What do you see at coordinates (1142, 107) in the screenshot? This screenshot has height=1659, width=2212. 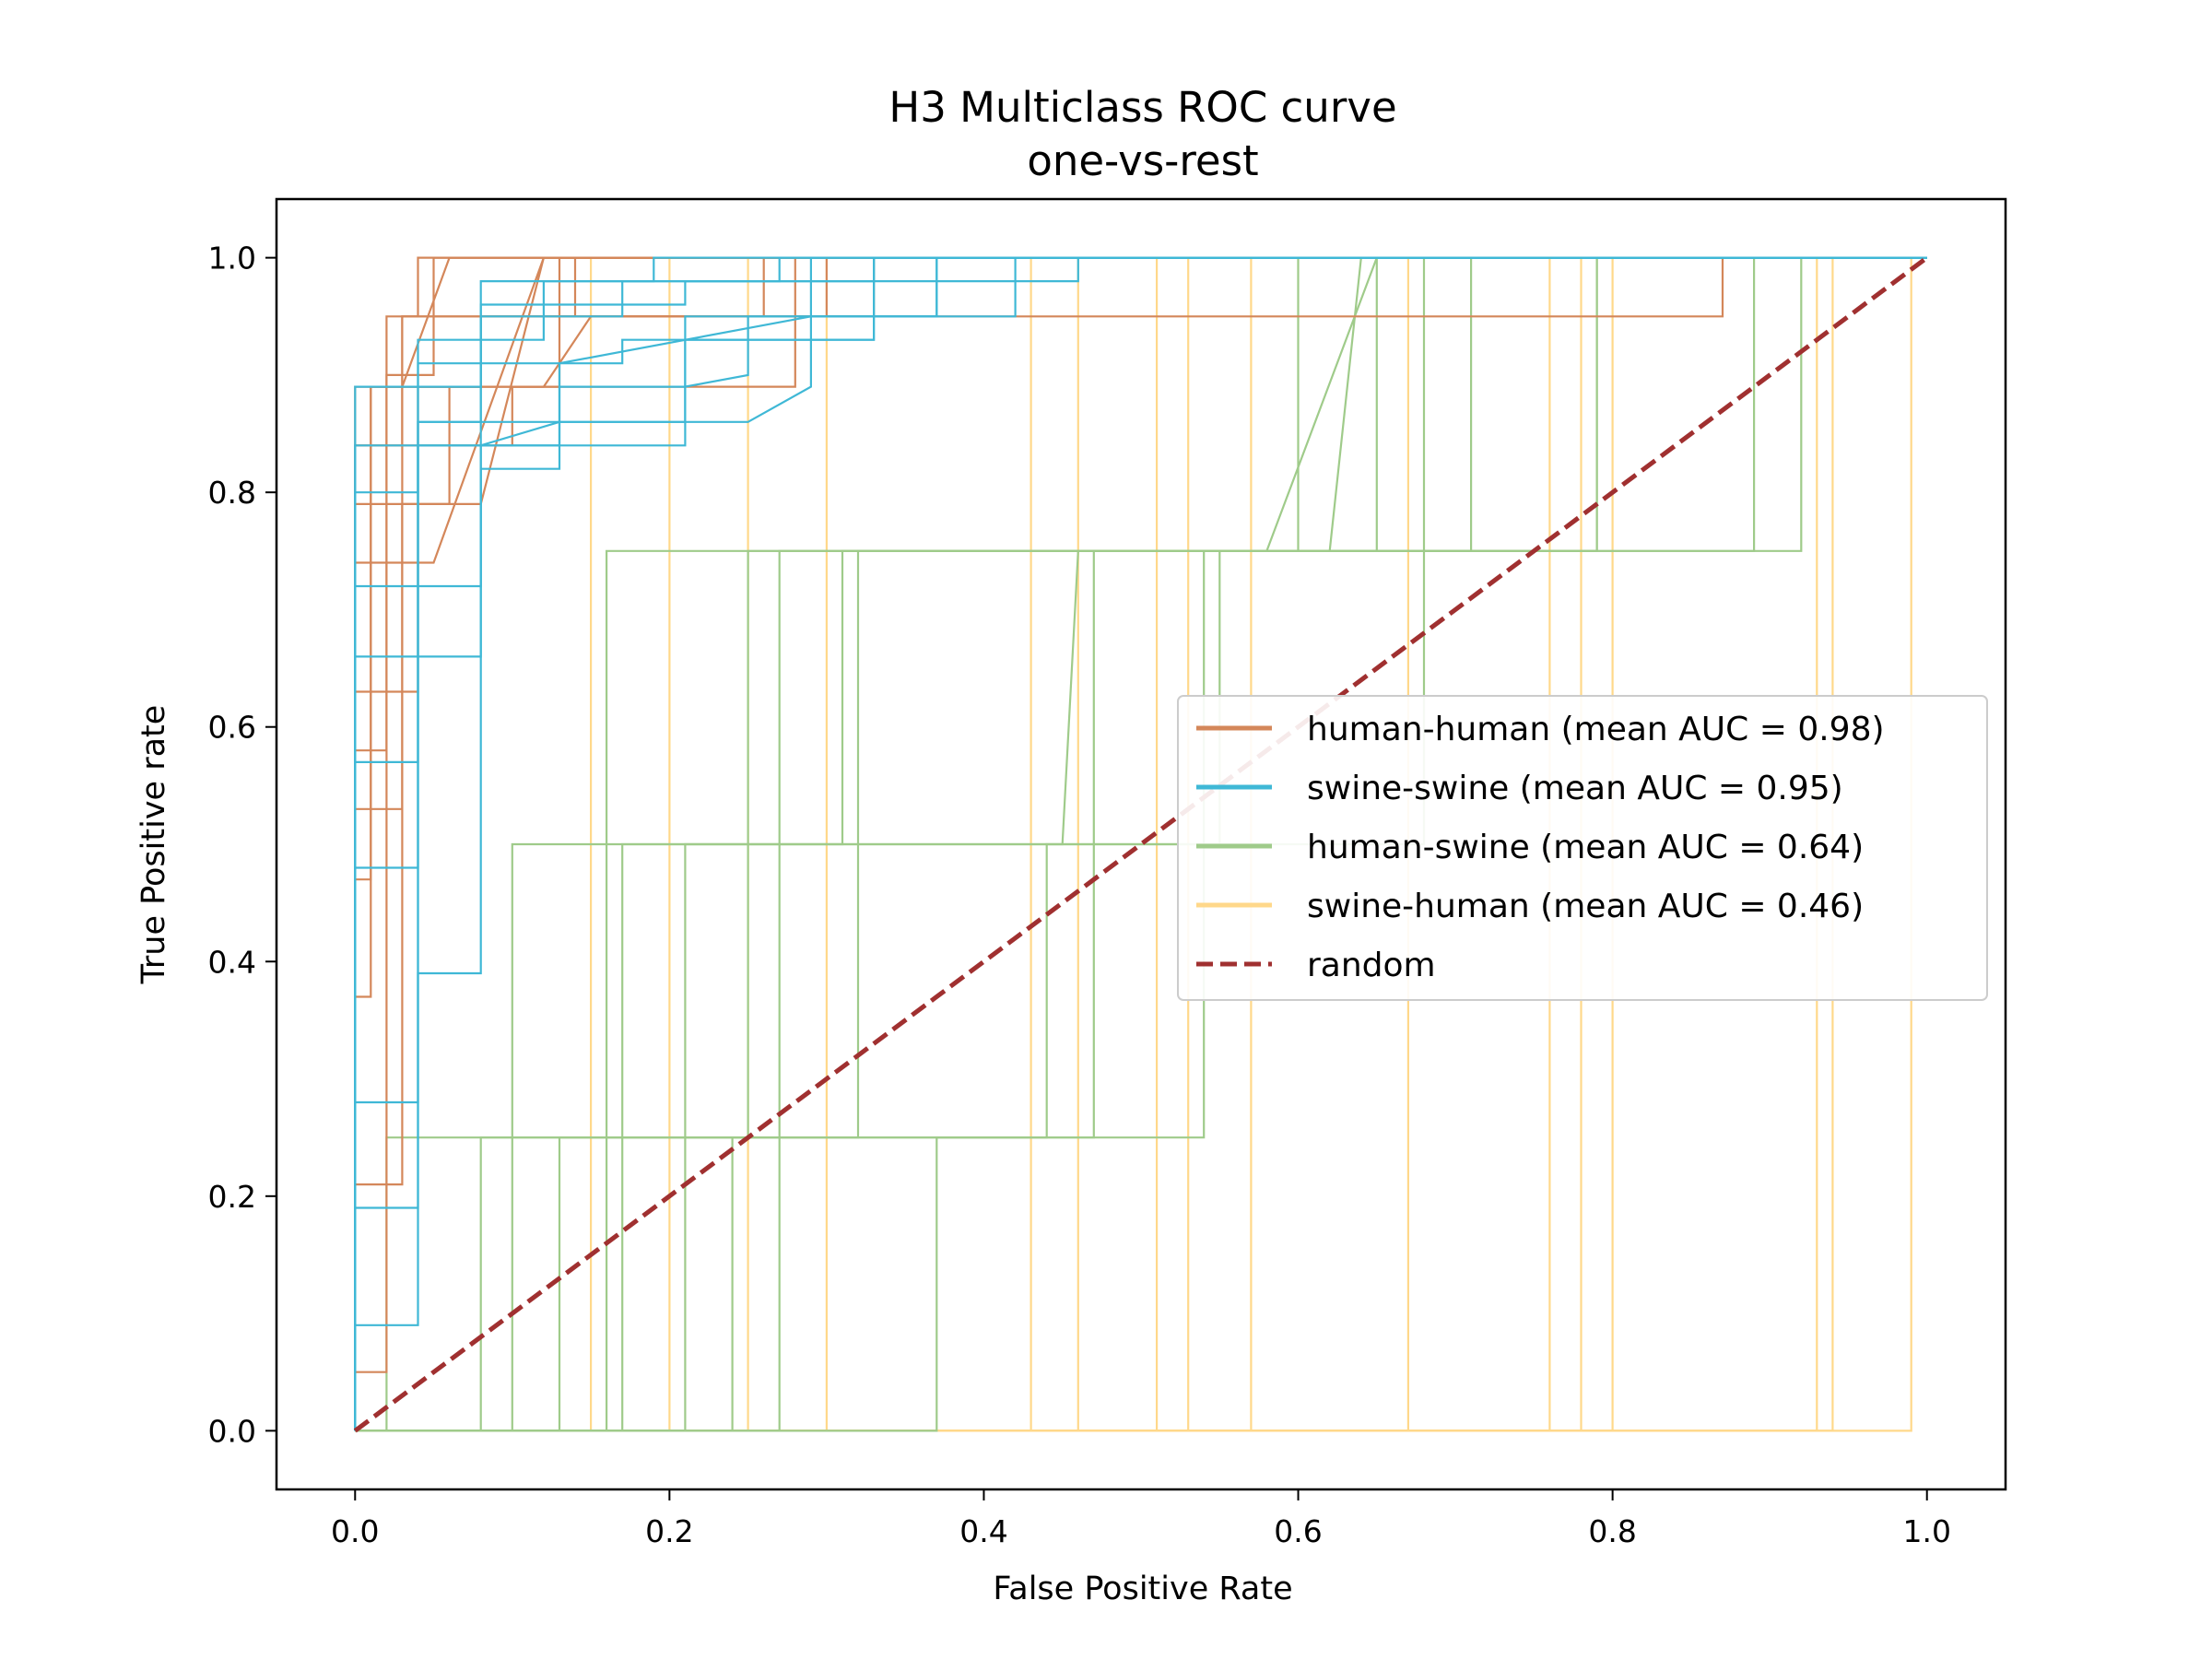 I see `chart-title: H3 Multiclass ROC curve` at bounding box center [1142, 107].